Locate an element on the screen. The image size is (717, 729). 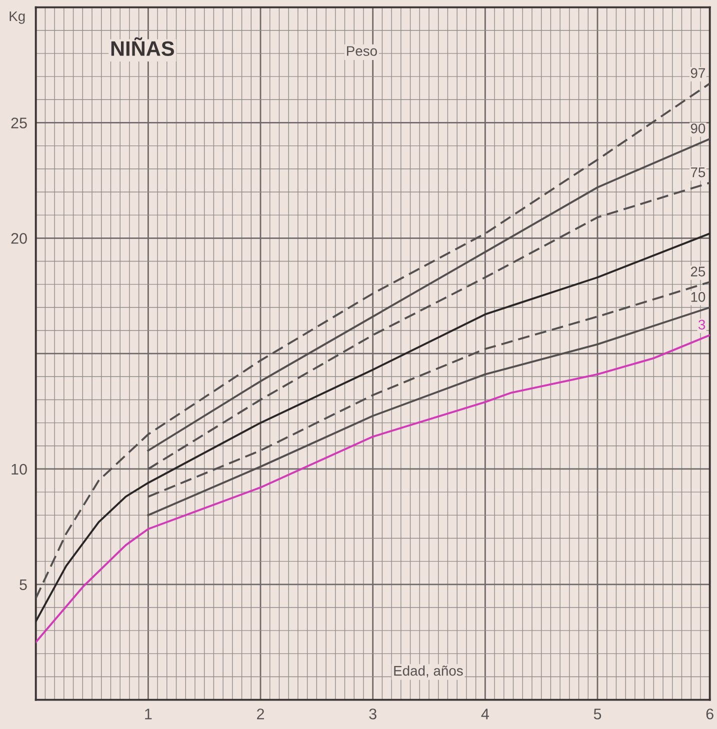
series-label: 25 is located at coordinates (698, 271).